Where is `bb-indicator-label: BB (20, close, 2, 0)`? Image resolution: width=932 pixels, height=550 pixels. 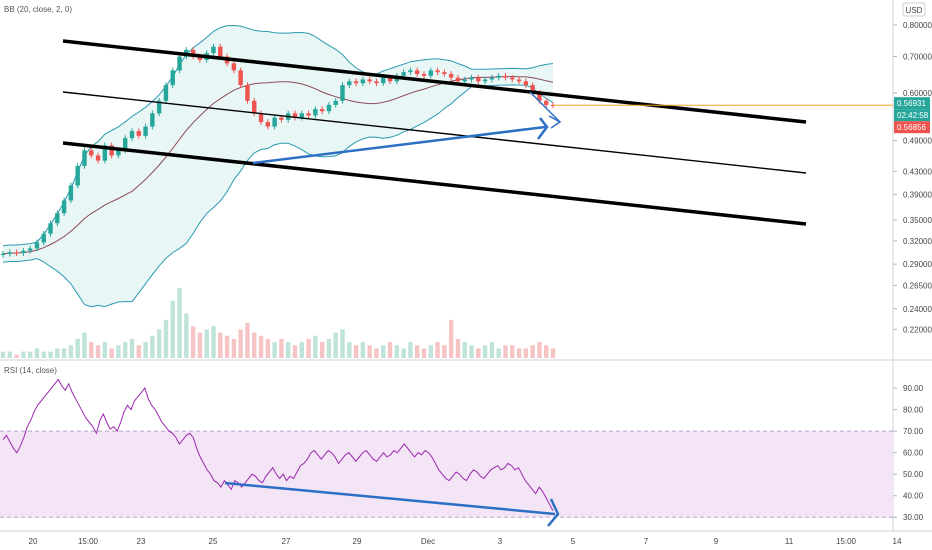
bb-indicator-label: BB (20, close, 2, 0) is located at coordinates (38, 9).